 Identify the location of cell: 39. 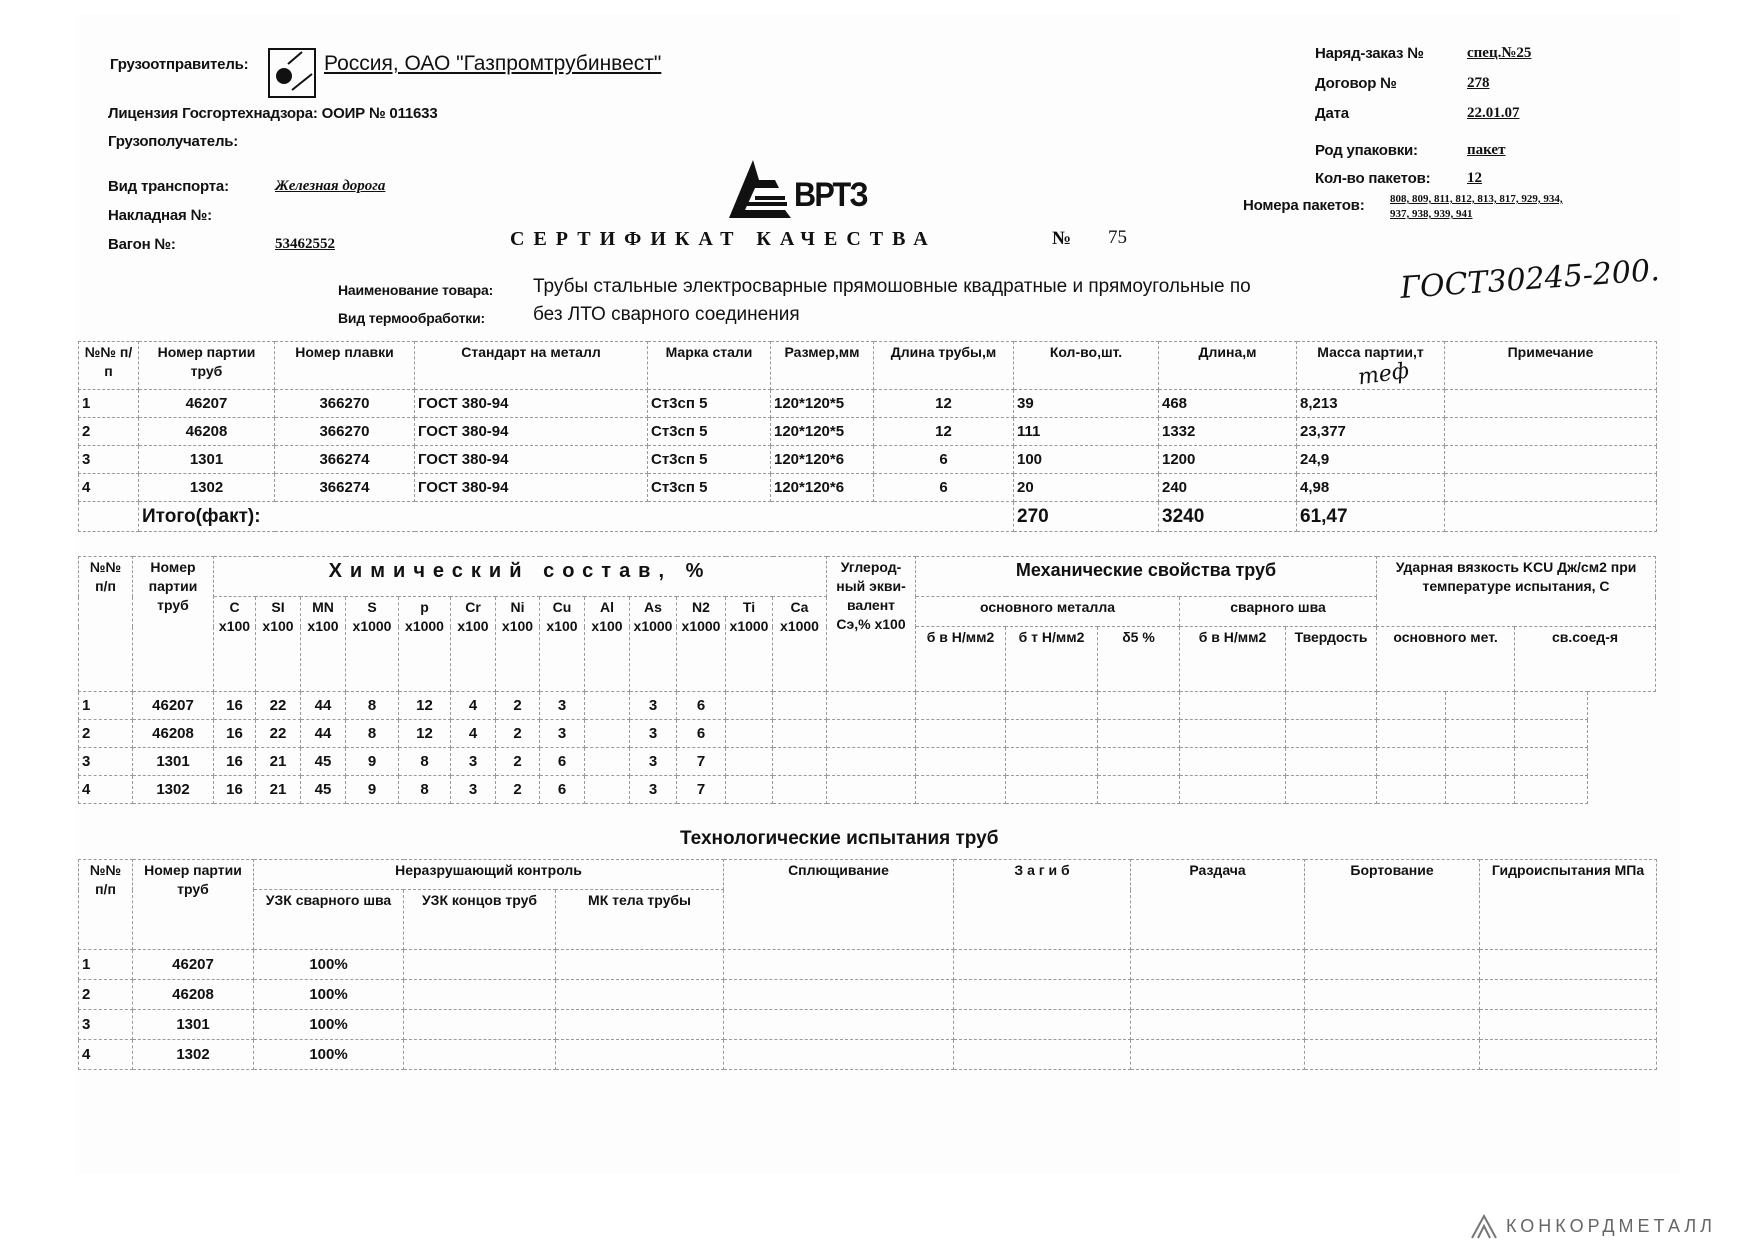
(1086, 403).